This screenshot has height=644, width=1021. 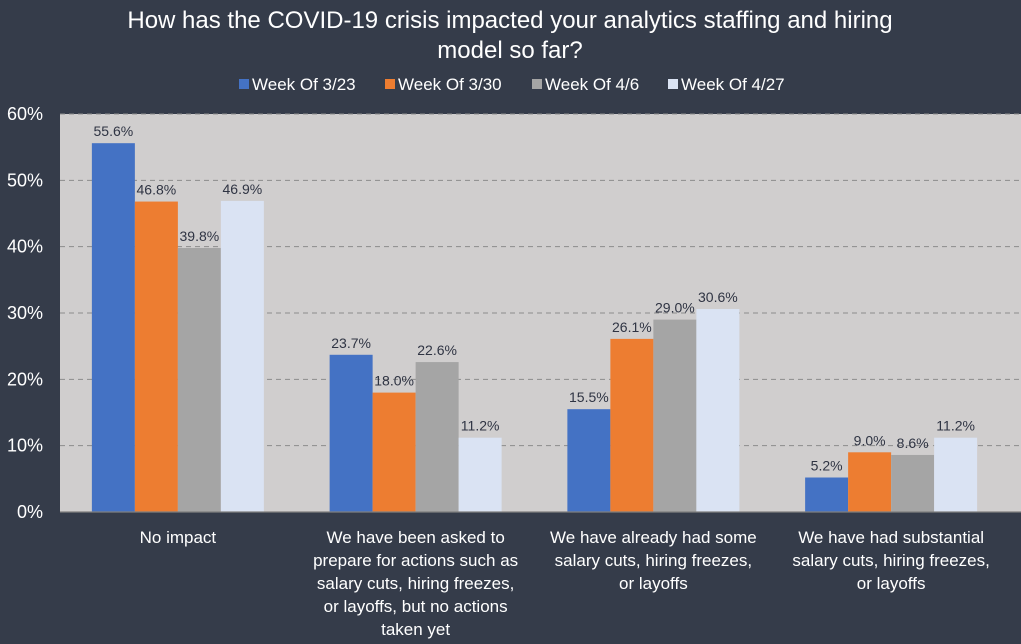 I want to click on data-label: 23.7%, so click(x=351, y=343).